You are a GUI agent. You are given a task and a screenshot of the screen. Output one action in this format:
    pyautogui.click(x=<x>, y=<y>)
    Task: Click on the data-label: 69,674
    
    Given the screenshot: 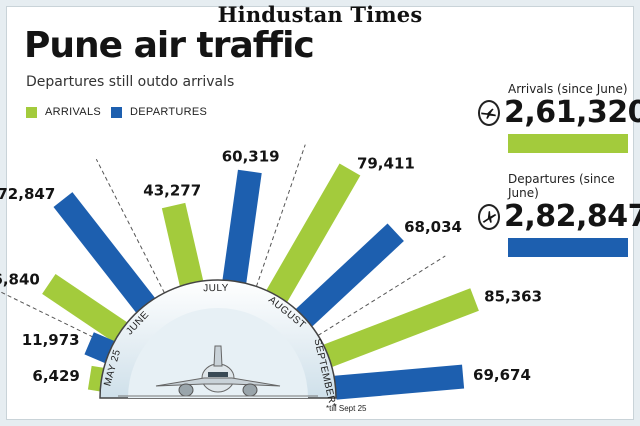 What is the action you would take?
    pyautogui.click(x=502, y=375)
    